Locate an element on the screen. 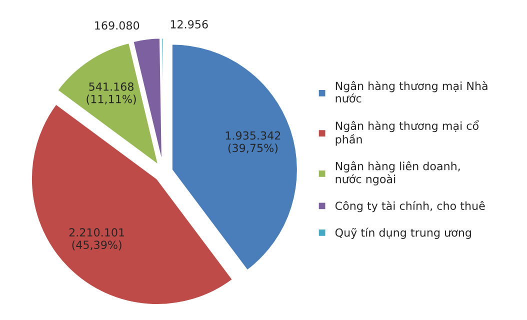 This screenshot has height=320, width=527. legend-label: Công ty tài chính, cho thuê is located at coordinates (410, 206).